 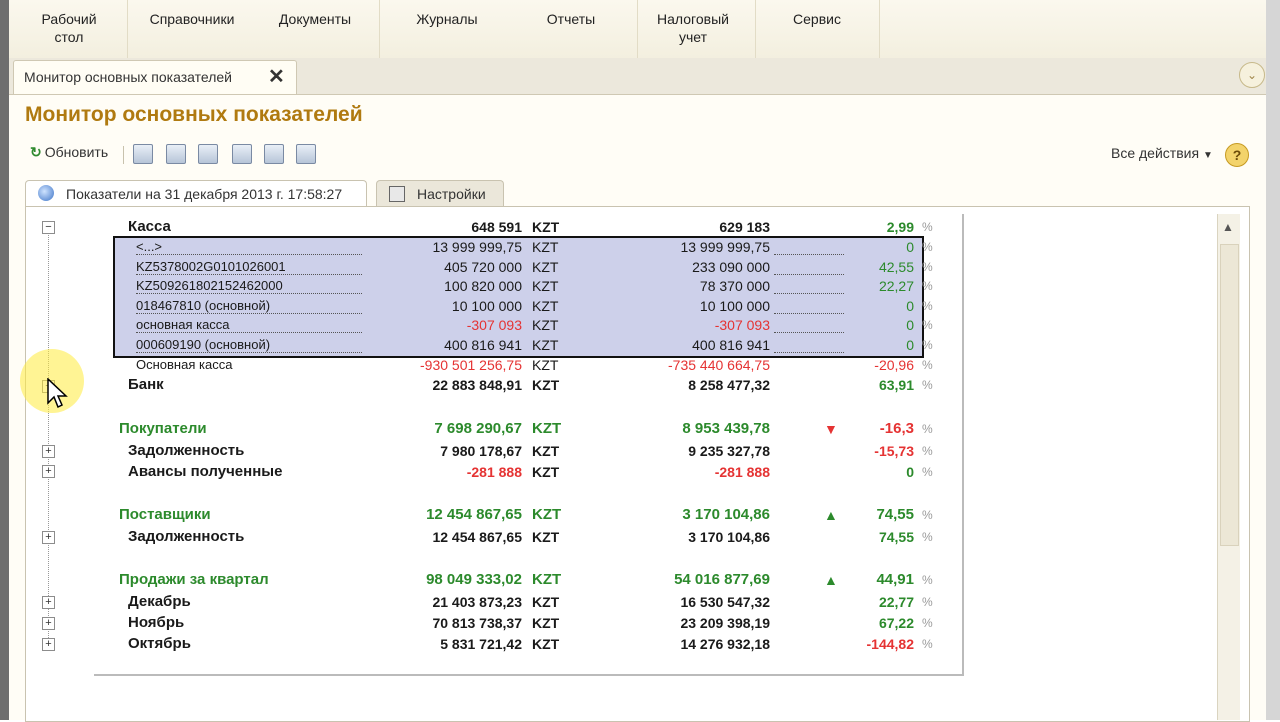 What do you see at coordinates (274, 154) in the screenshot?
I see `copy-icon` at bounding box center [274, 154].